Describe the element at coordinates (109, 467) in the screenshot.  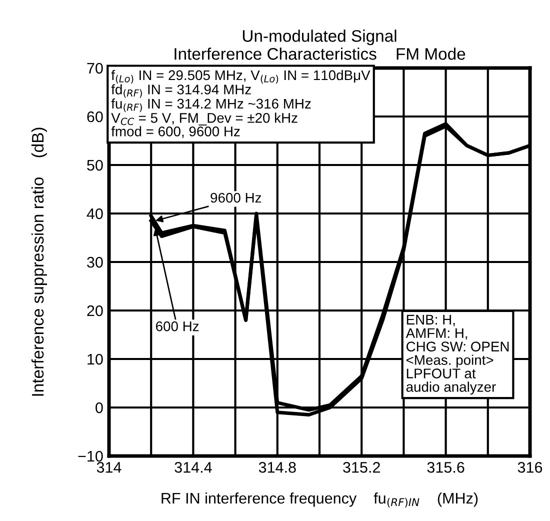
I see `x-tick-label: 314` at that location.